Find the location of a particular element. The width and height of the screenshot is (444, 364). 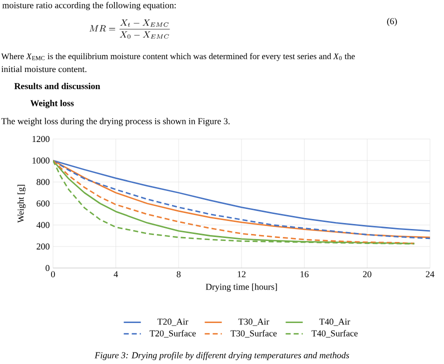

legend-label: T20_Air is located at coordinates (172, 322).